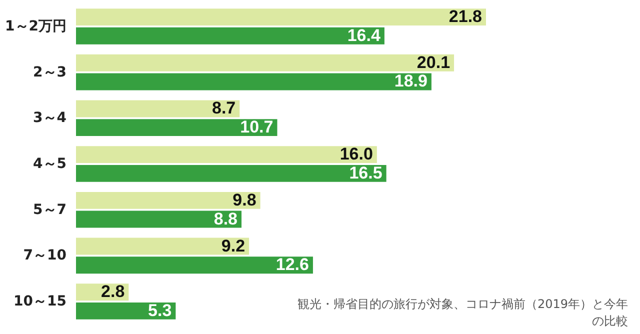 The width and height of the screenshot is (640, 334). Describe the element at coordinates (224, 108) in the screenshot. I see `data-label: 8.7` at that location.